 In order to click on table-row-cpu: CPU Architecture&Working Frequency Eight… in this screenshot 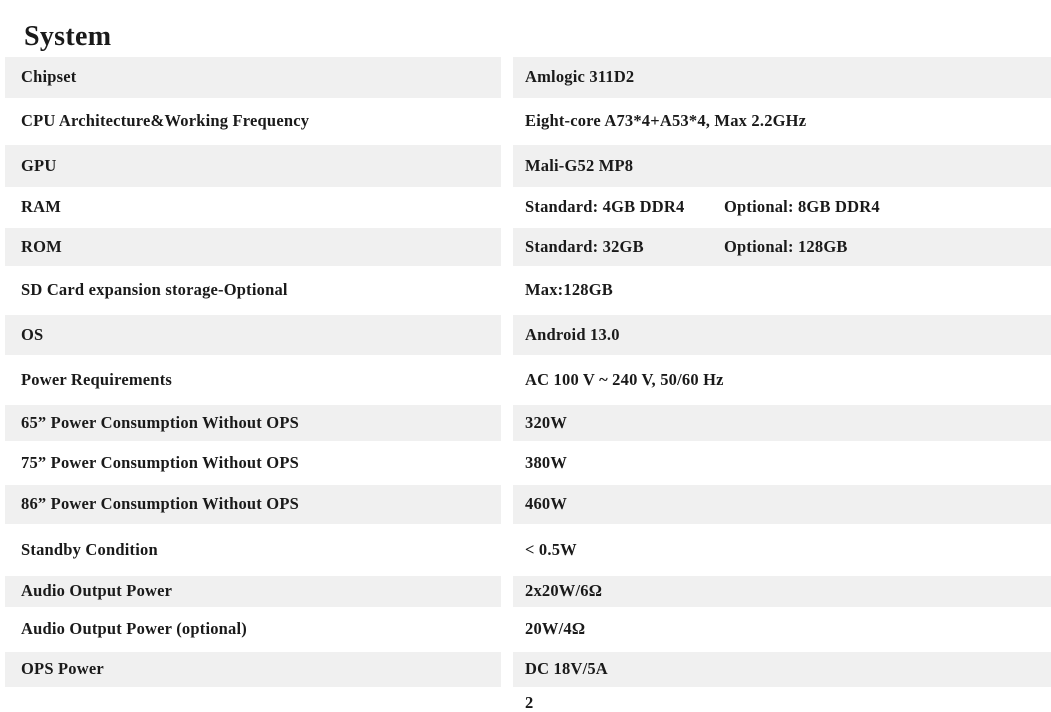, I will do `click(525, 121)`.